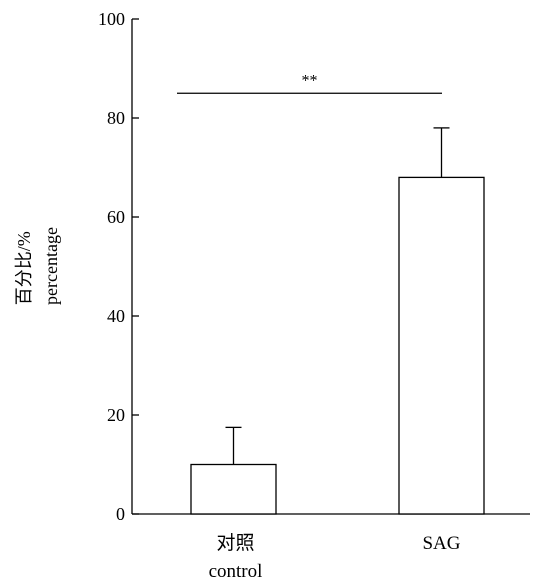 This screenshot has height=583, width=544. What do you see at coordinates (118, 266) in the screenshot?
I see `y-ticks: 0 20 40 60 80 100` at bounding box center [118, 266].